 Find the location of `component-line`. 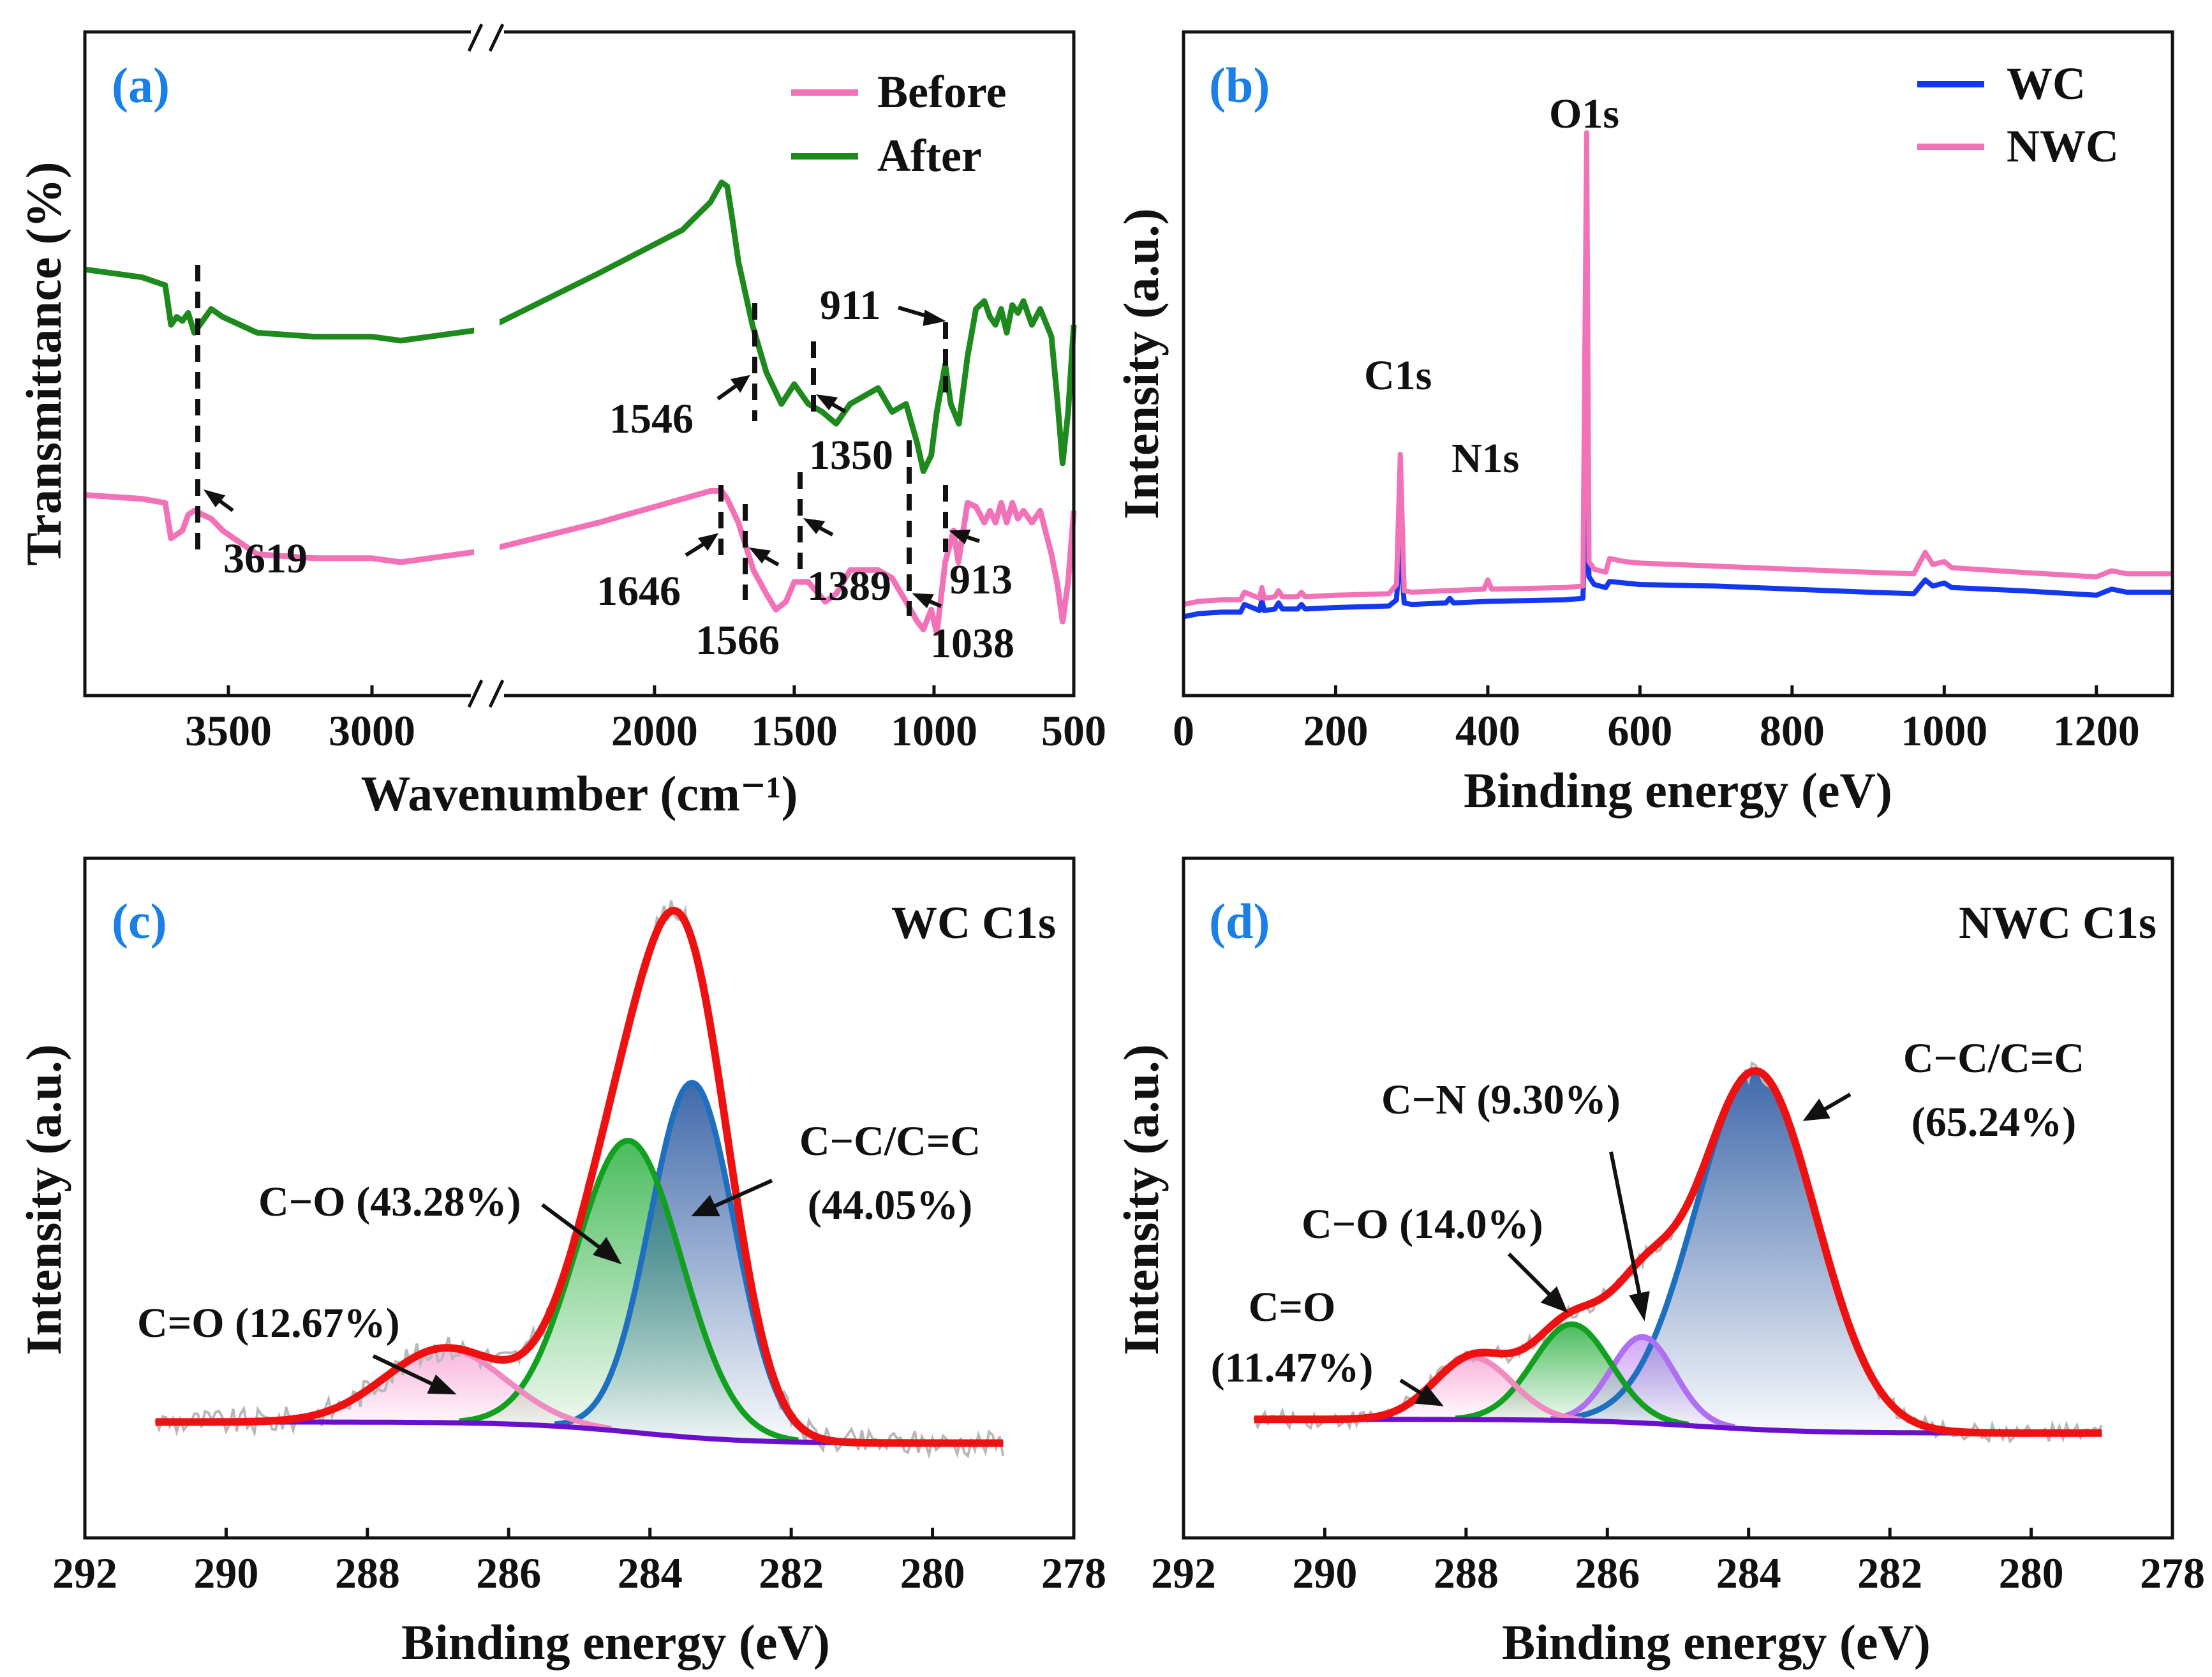

component-line is located at coordinates (1642, 1382).